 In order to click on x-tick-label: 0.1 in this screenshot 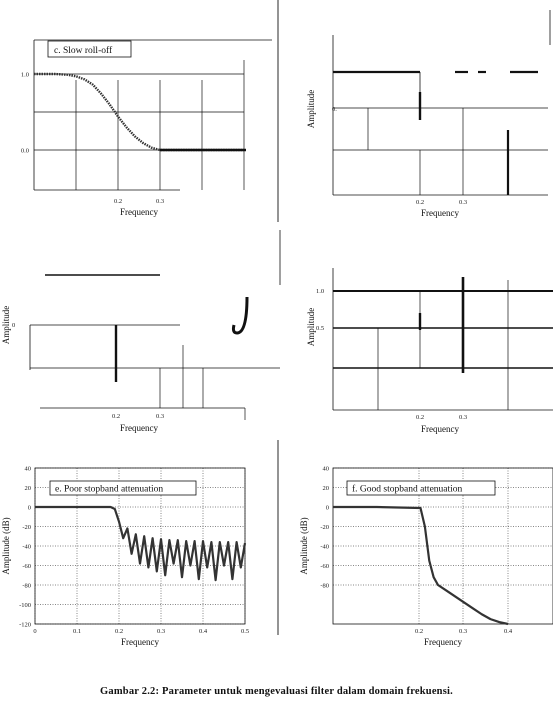, I will do `click(77, 631)`.